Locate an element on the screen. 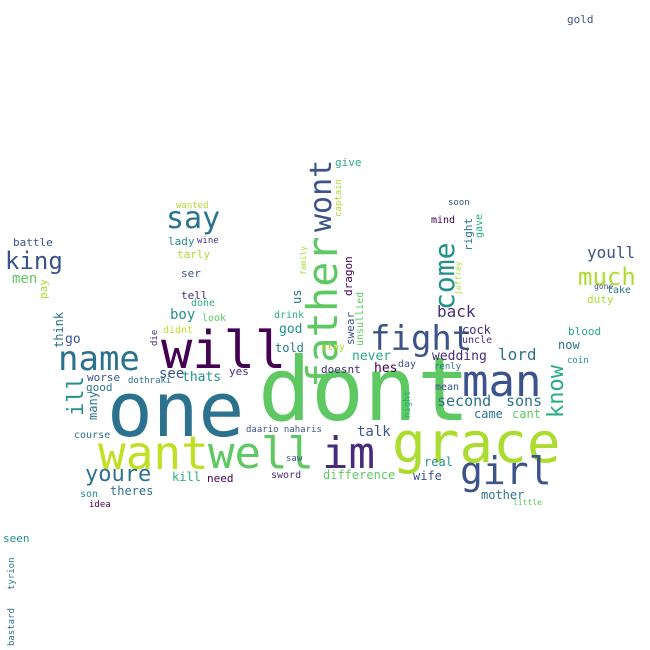 Image resolution: width=650 pixels, height=650 pixels. word-drink: drink is located at coordinates (289, 315).